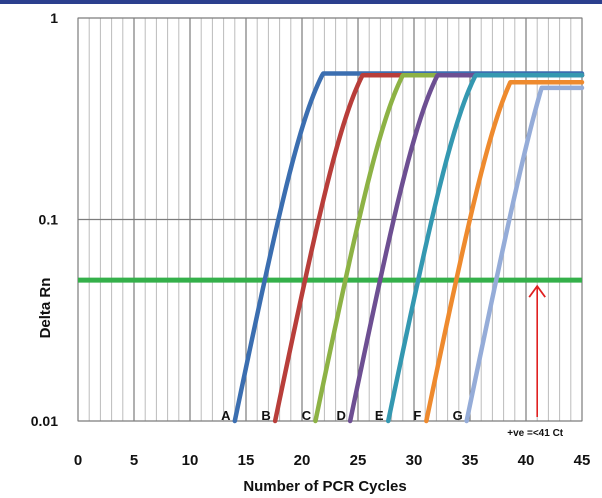 The width and height of the screenshot is (602, 498). What do you see at coordinates (524, 254) in the screenshot?
I see `amplification-curve-g` at bounding box center [524, 254].